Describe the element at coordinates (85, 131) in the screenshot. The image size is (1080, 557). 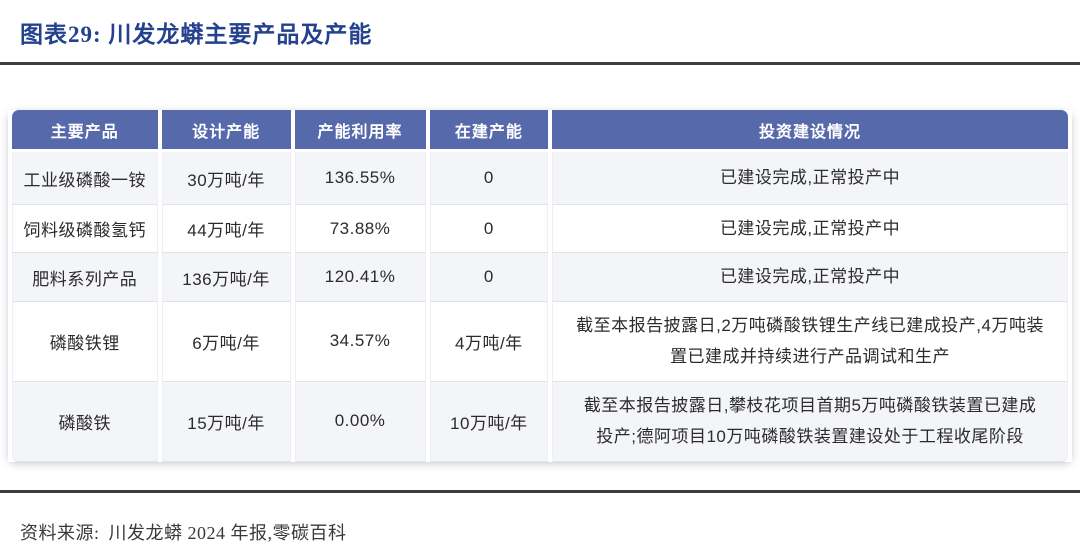
I see `column-header-main-product: 主要产品` at that location.